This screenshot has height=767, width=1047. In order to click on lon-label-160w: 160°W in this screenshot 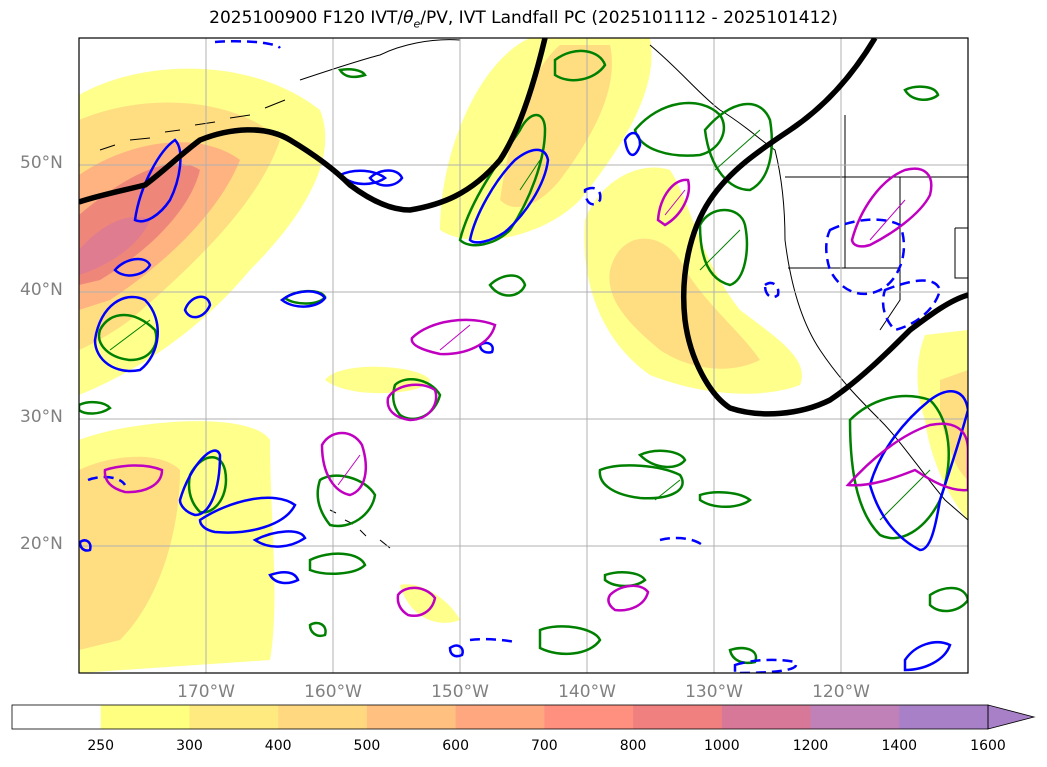, I will do `click(333, 692)`.